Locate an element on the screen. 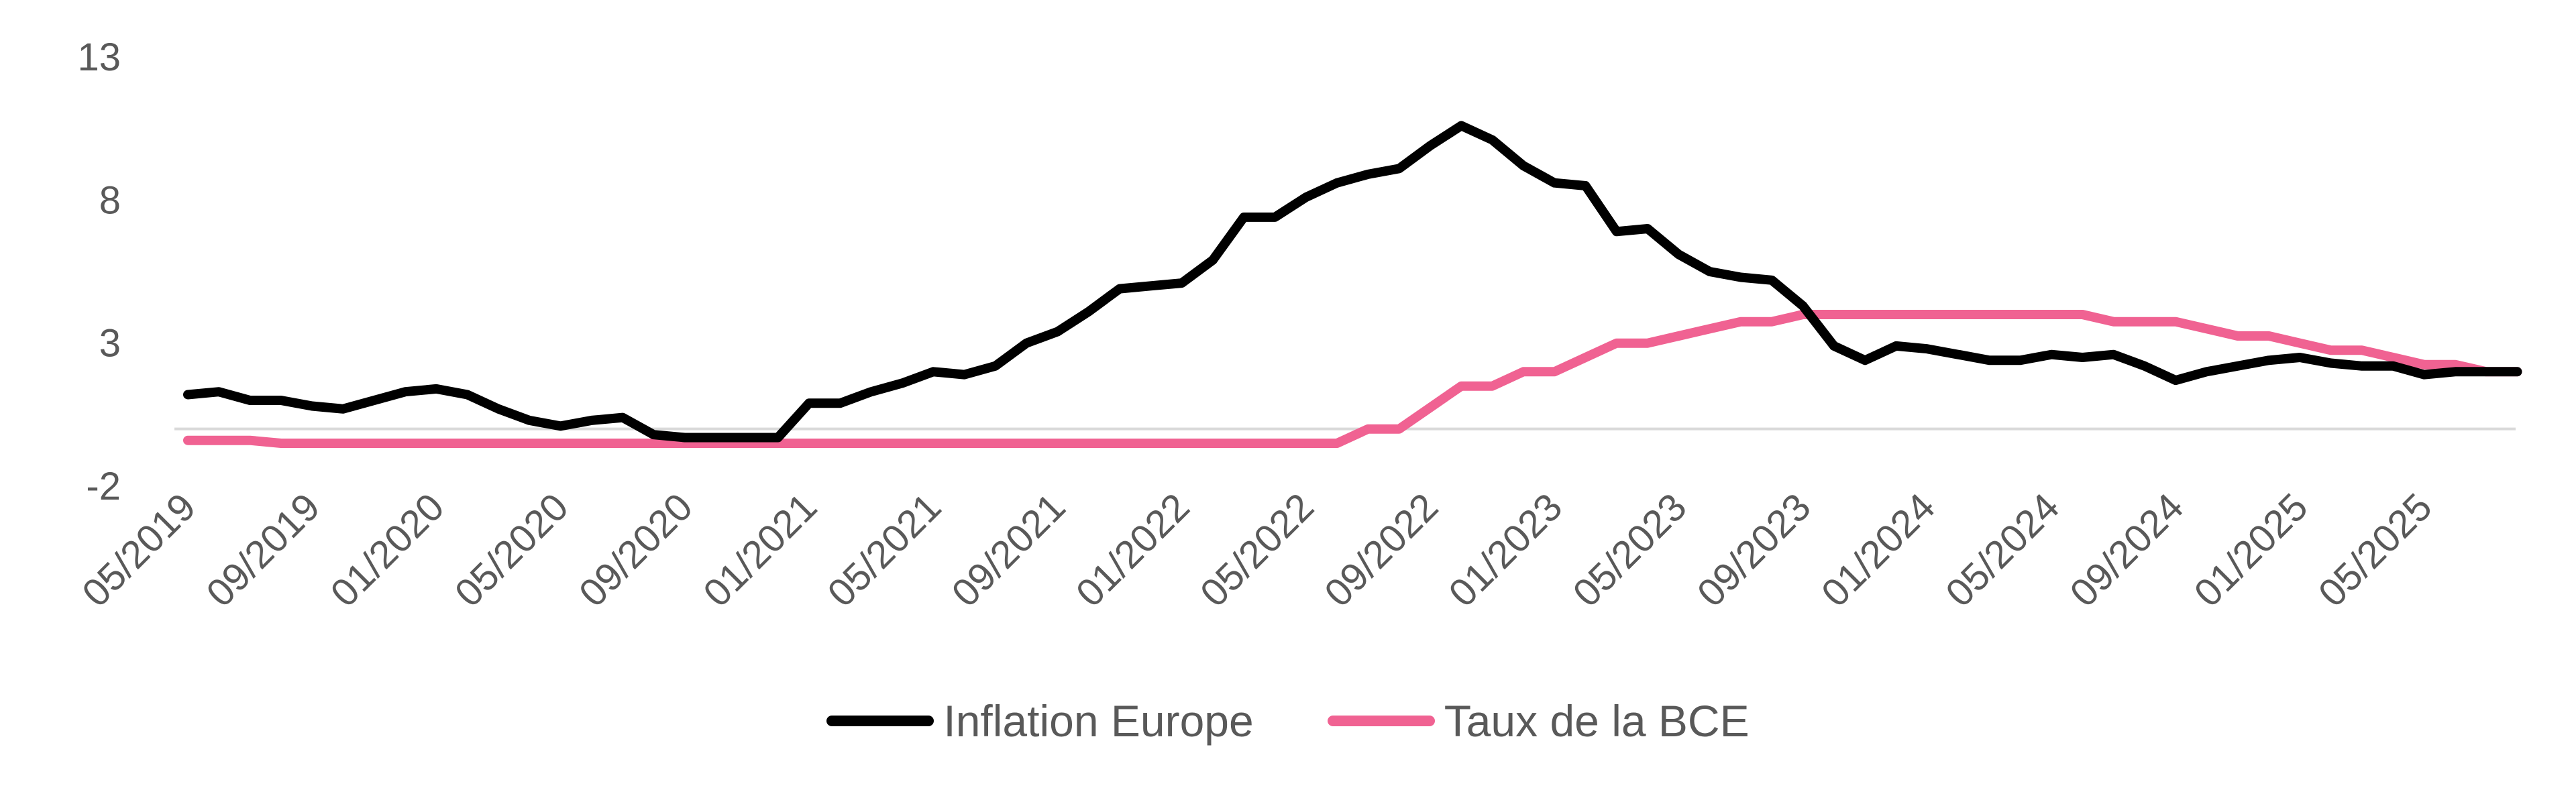  legend-item-bce: Taux de la BCE is located at coordinates (1538, 720).